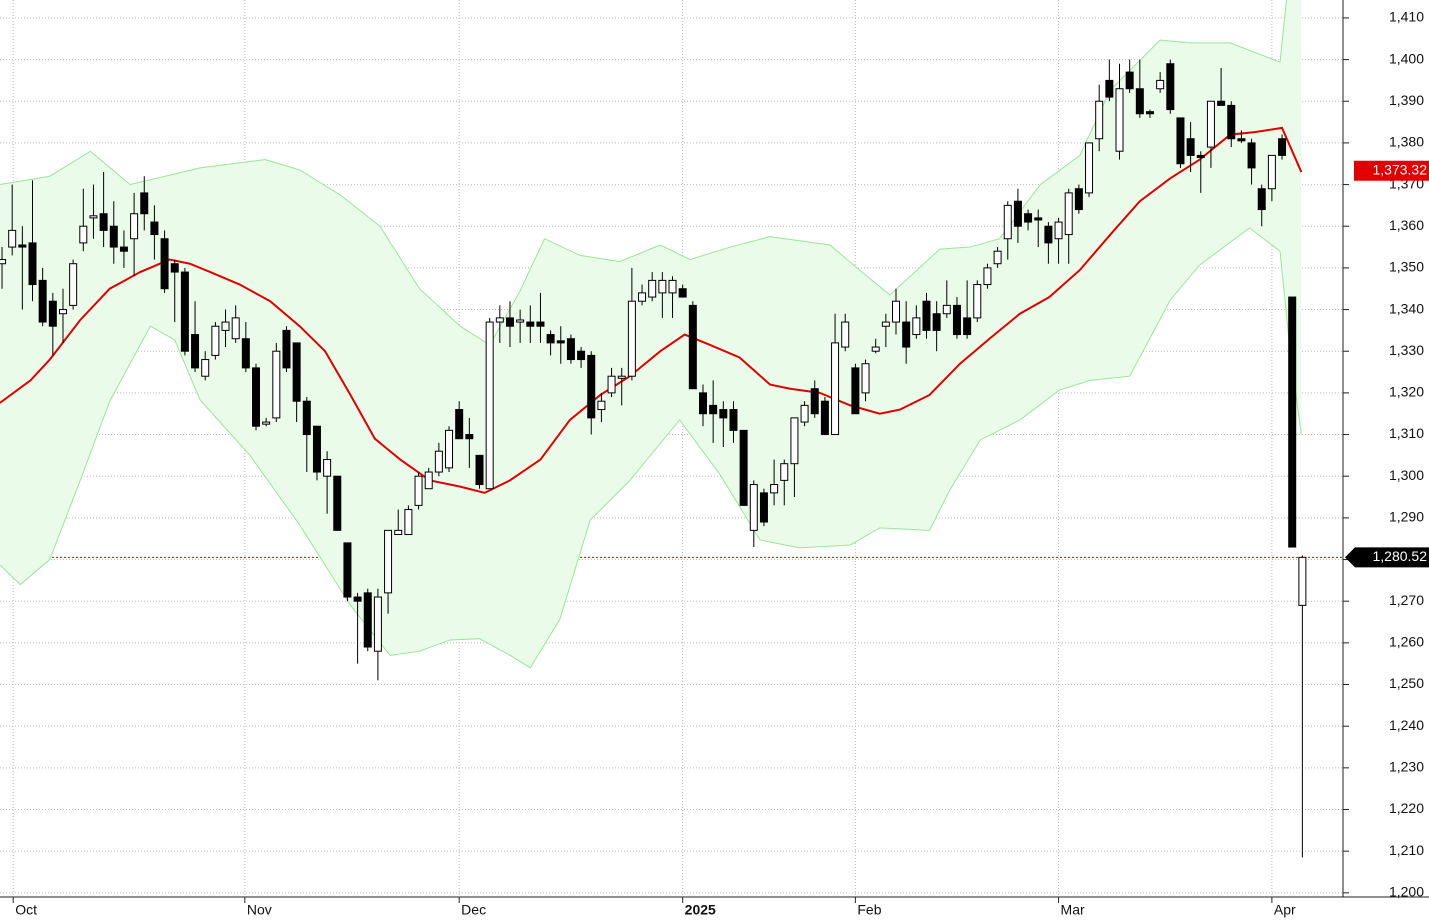 This screenshot has height=924, width=1429. Describe the element at coordinates (26, 910) in the screenshot. I see `x-tick-label: Oct` at that location.